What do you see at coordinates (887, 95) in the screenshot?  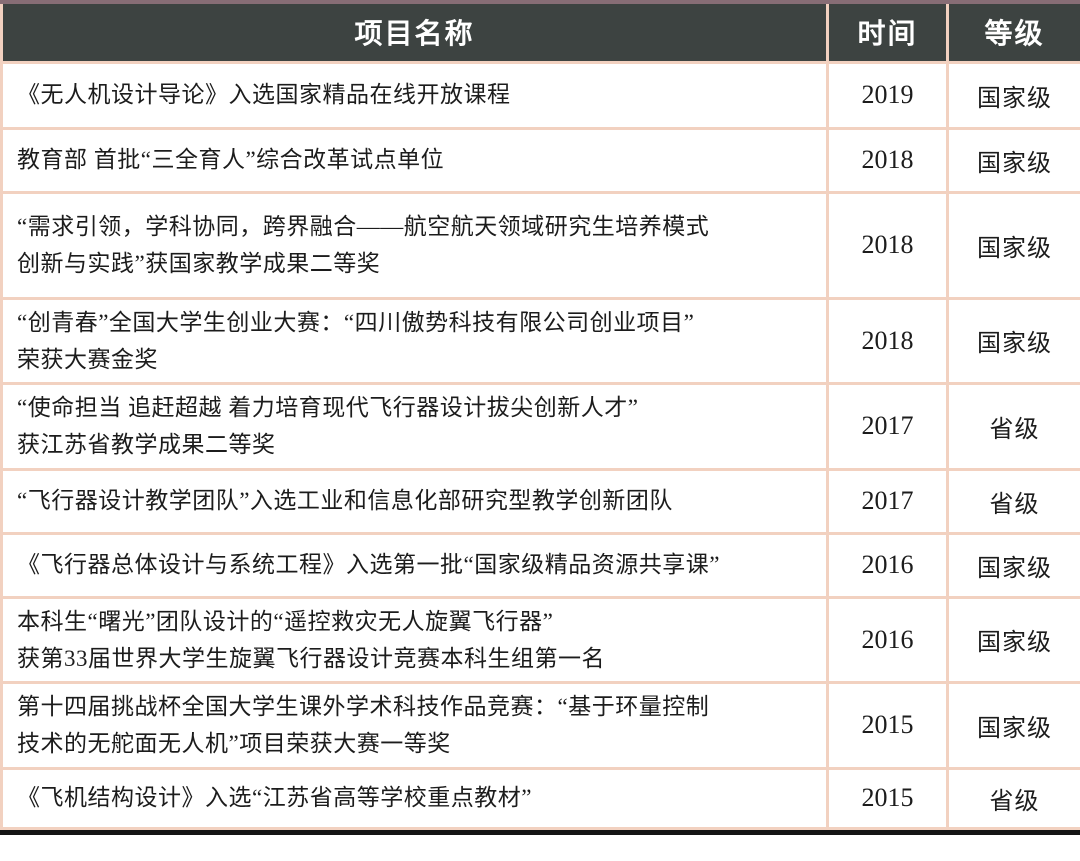 I see `year-cell: 2019` at bounding box center [887, 95].